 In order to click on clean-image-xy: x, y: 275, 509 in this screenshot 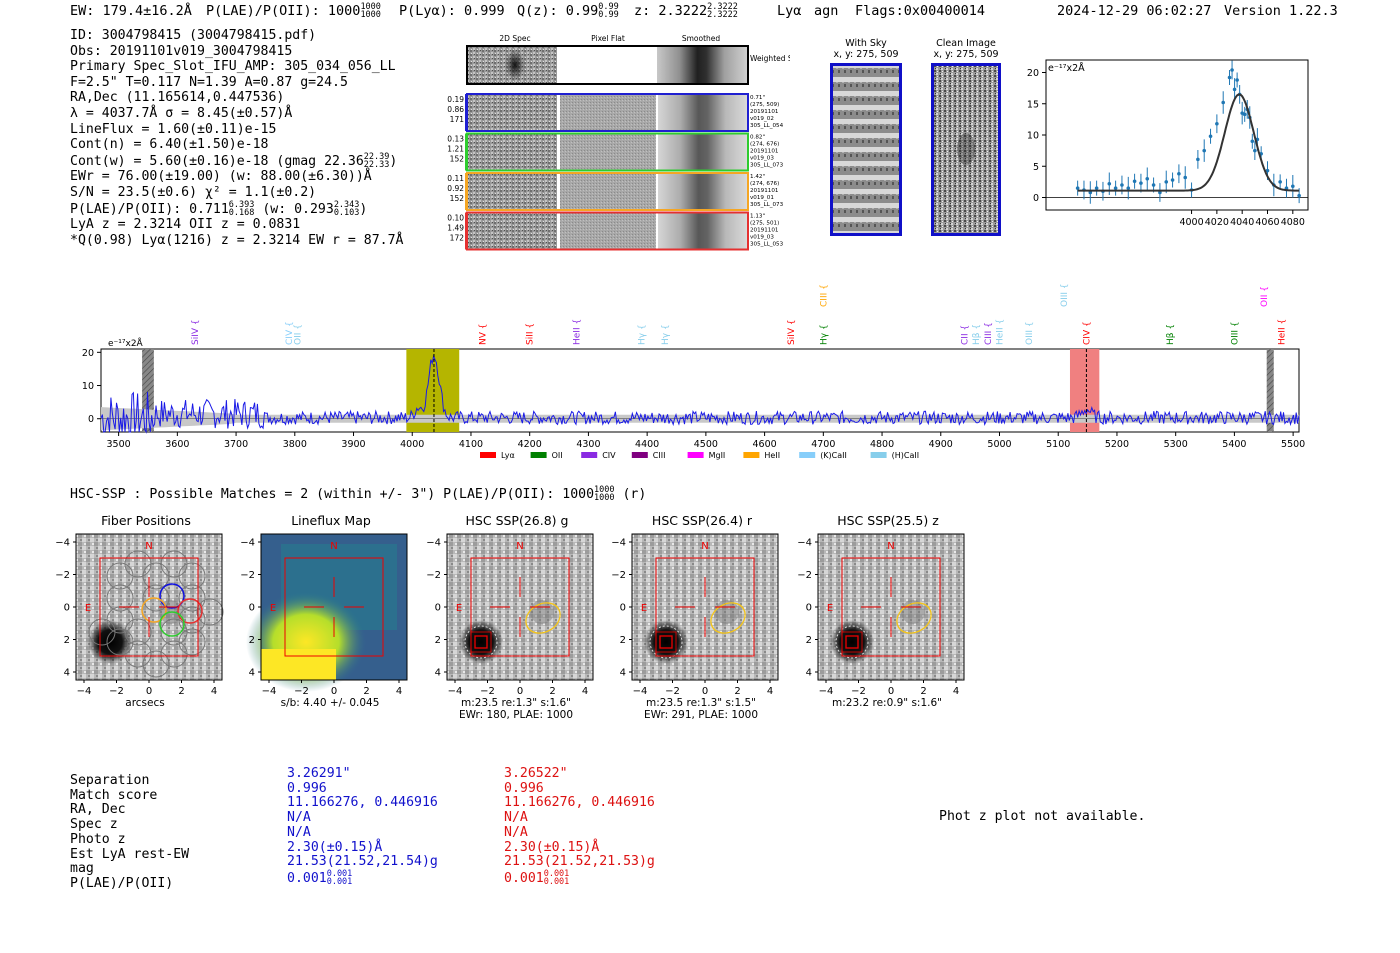, I will do `click(966, 54)`.